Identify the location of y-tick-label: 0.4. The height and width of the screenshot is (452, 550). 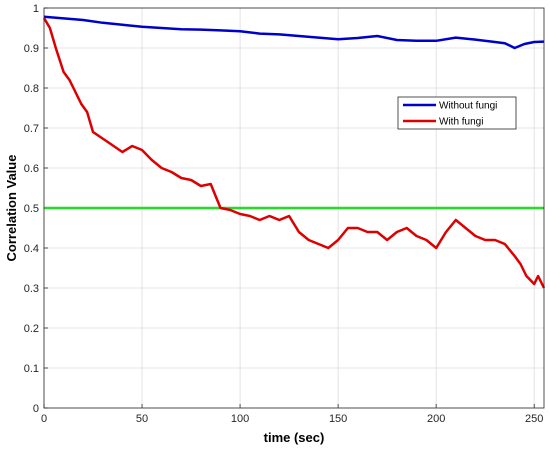
(31, 249).